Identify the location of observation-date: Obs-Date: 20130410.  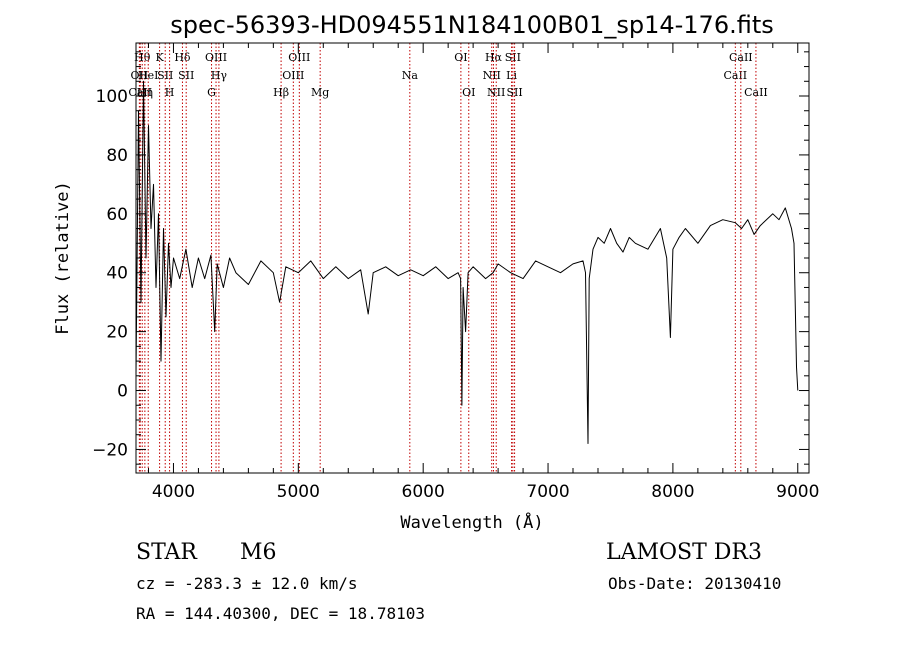
(695, 583).